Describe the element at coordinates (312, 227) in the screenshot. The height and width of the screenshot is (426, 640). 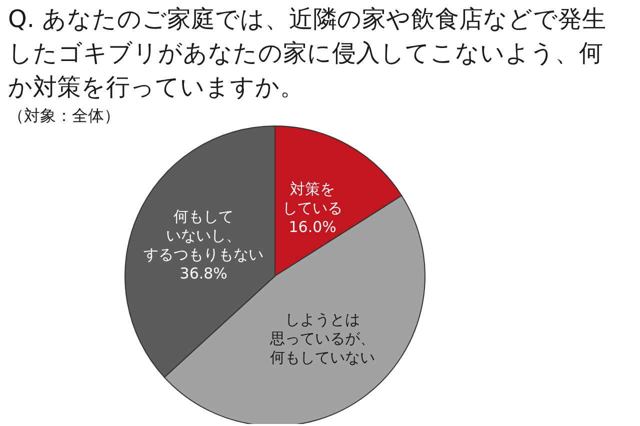
I see `data-label: 16.0%` at that location.